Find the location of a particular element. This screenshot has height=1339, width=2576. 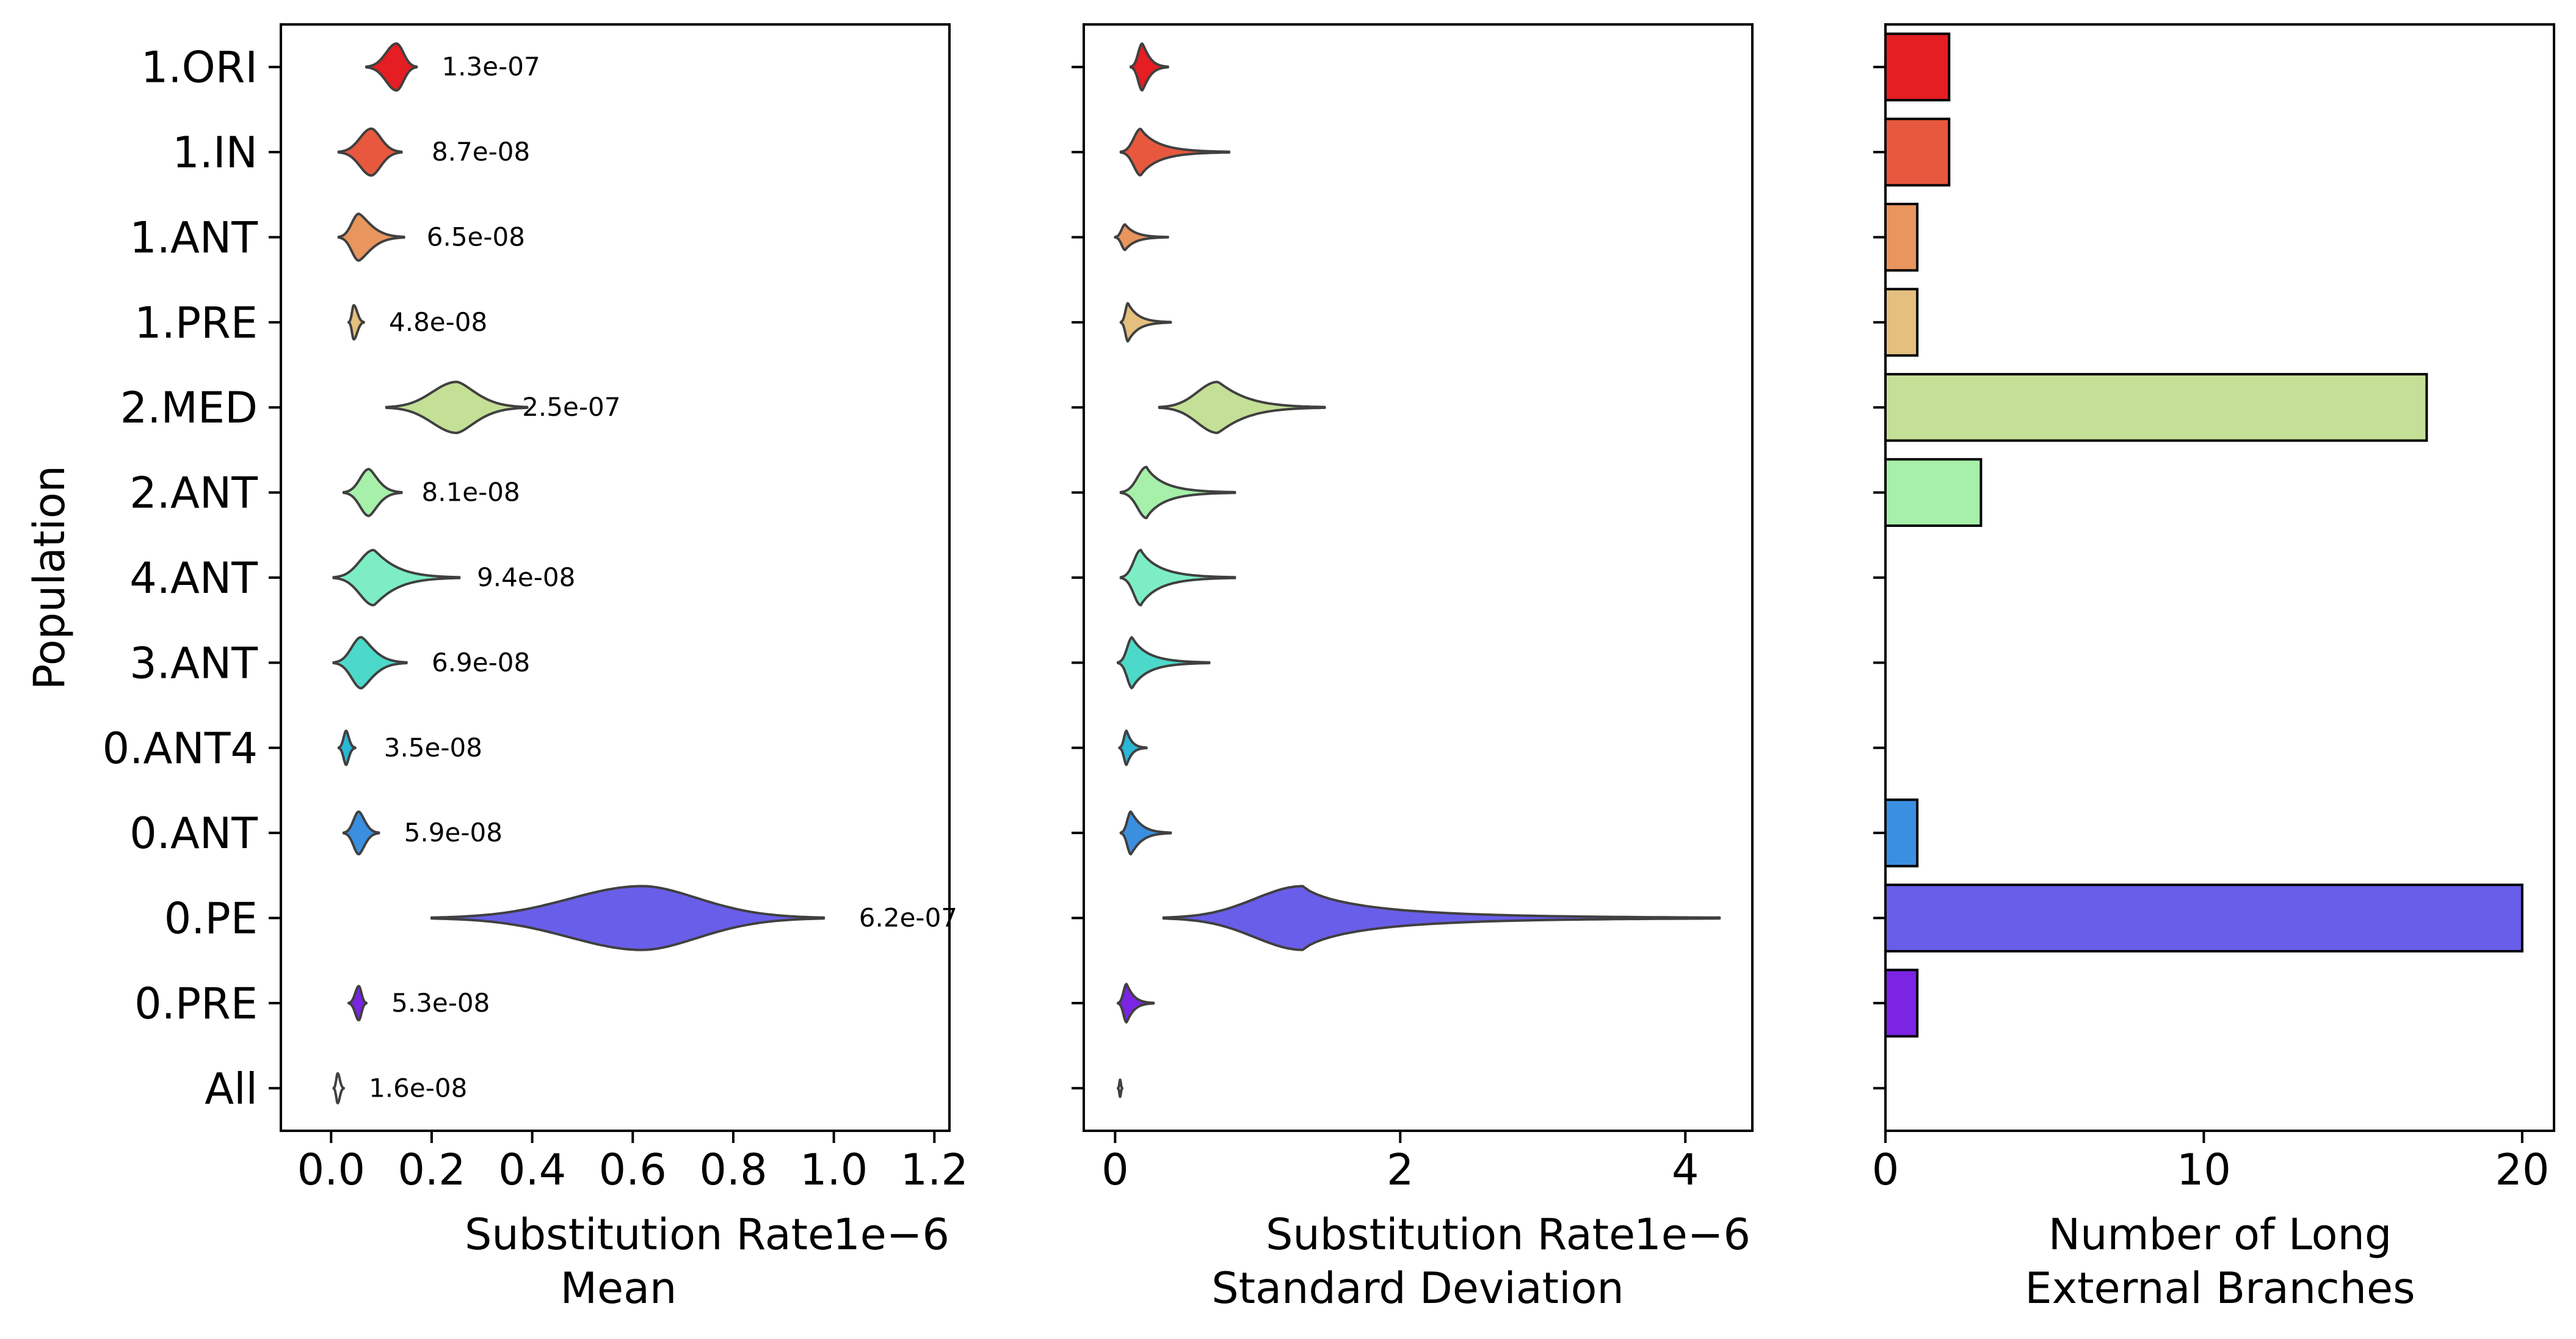

branches-xlabel-line1: Number of Long is located at coordinates (2220, 1235).